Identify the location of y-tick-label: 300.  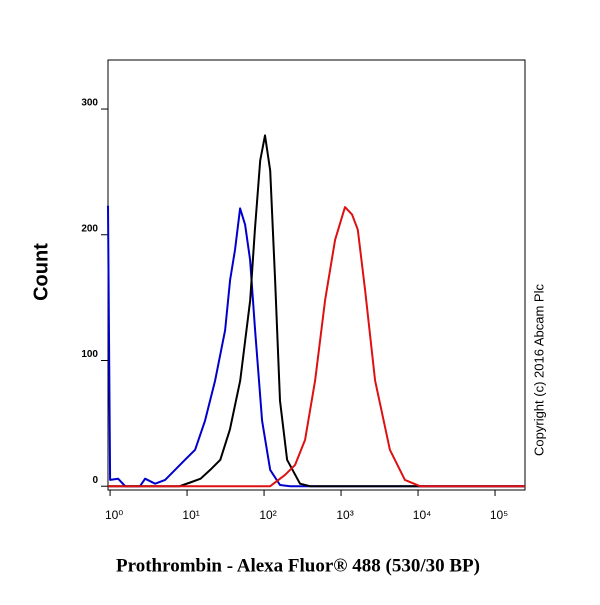
(89, 103).